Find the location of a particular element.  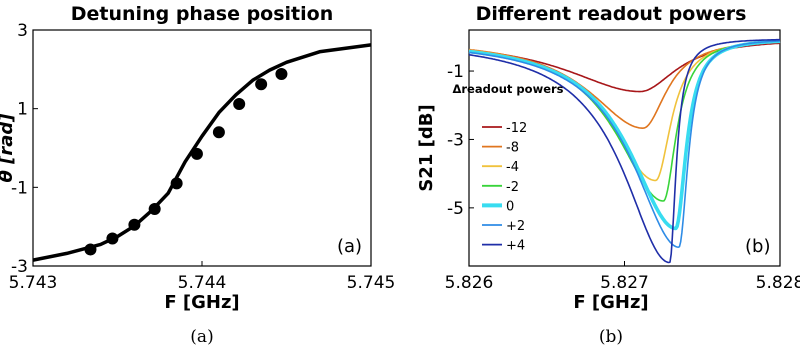

chart-a-panel-label: (a) is located at coordinates (349, 246).